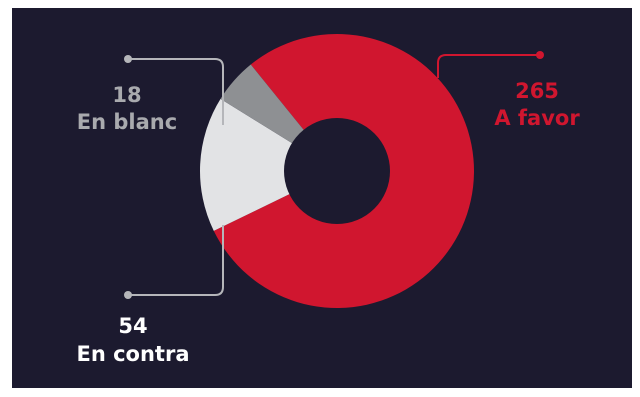 This screenshot has height=397, width=640. Describe the element at coordinates (128, 59) in the screenshot. I see `leader-dot-blanc` at that location.